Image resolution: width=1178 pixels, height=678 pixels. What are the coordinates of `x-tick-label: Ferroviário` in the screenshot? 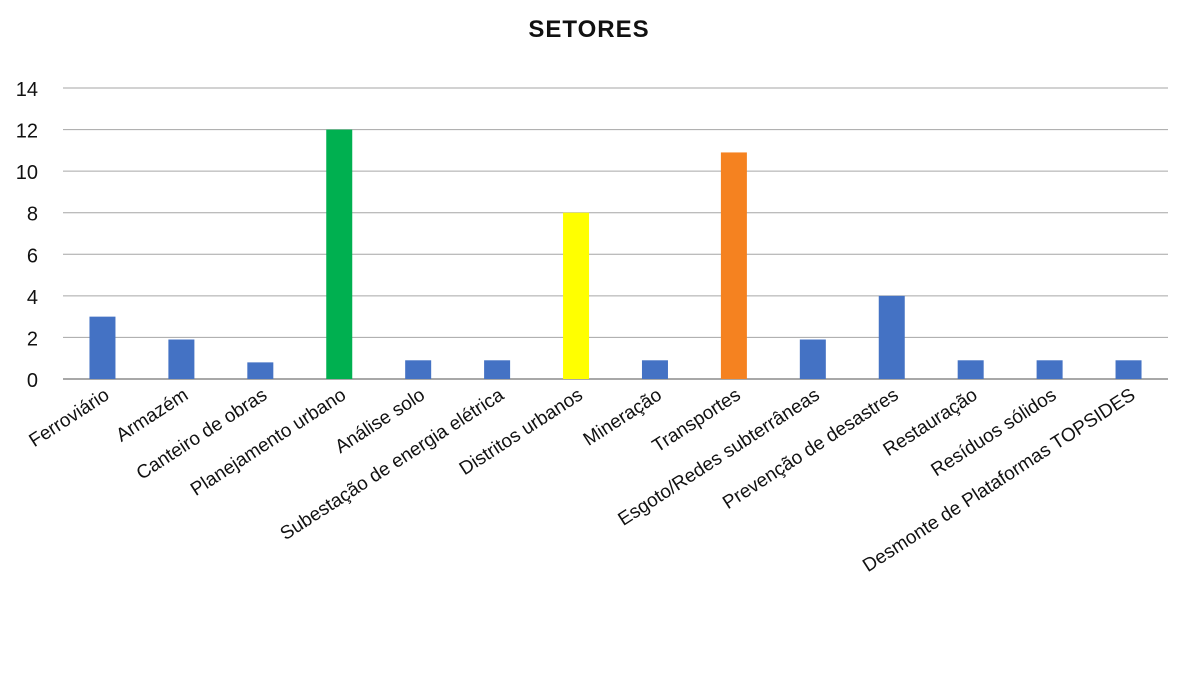 It's located at (70, 418).